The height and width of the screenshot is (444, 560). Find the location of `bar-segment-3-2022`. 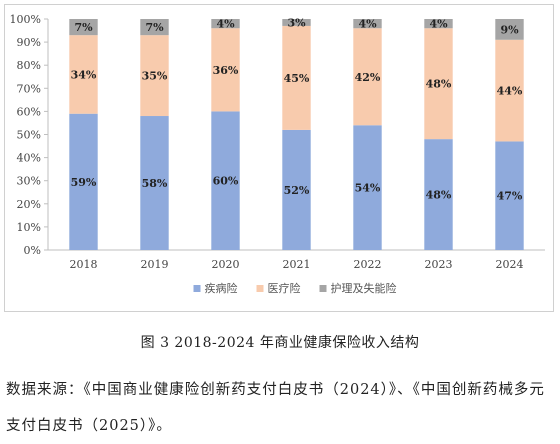

bar-segment-3-2022 is located at coordinates (367, 24).